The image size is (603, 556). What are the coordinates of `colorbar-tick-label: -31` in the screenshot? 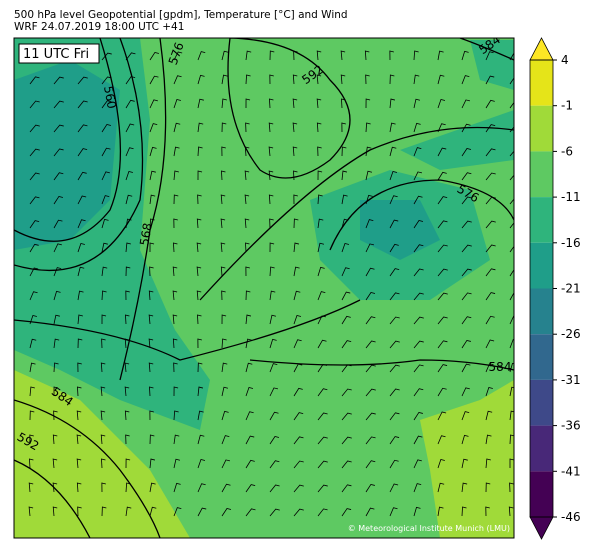 It's located at (571, 380).